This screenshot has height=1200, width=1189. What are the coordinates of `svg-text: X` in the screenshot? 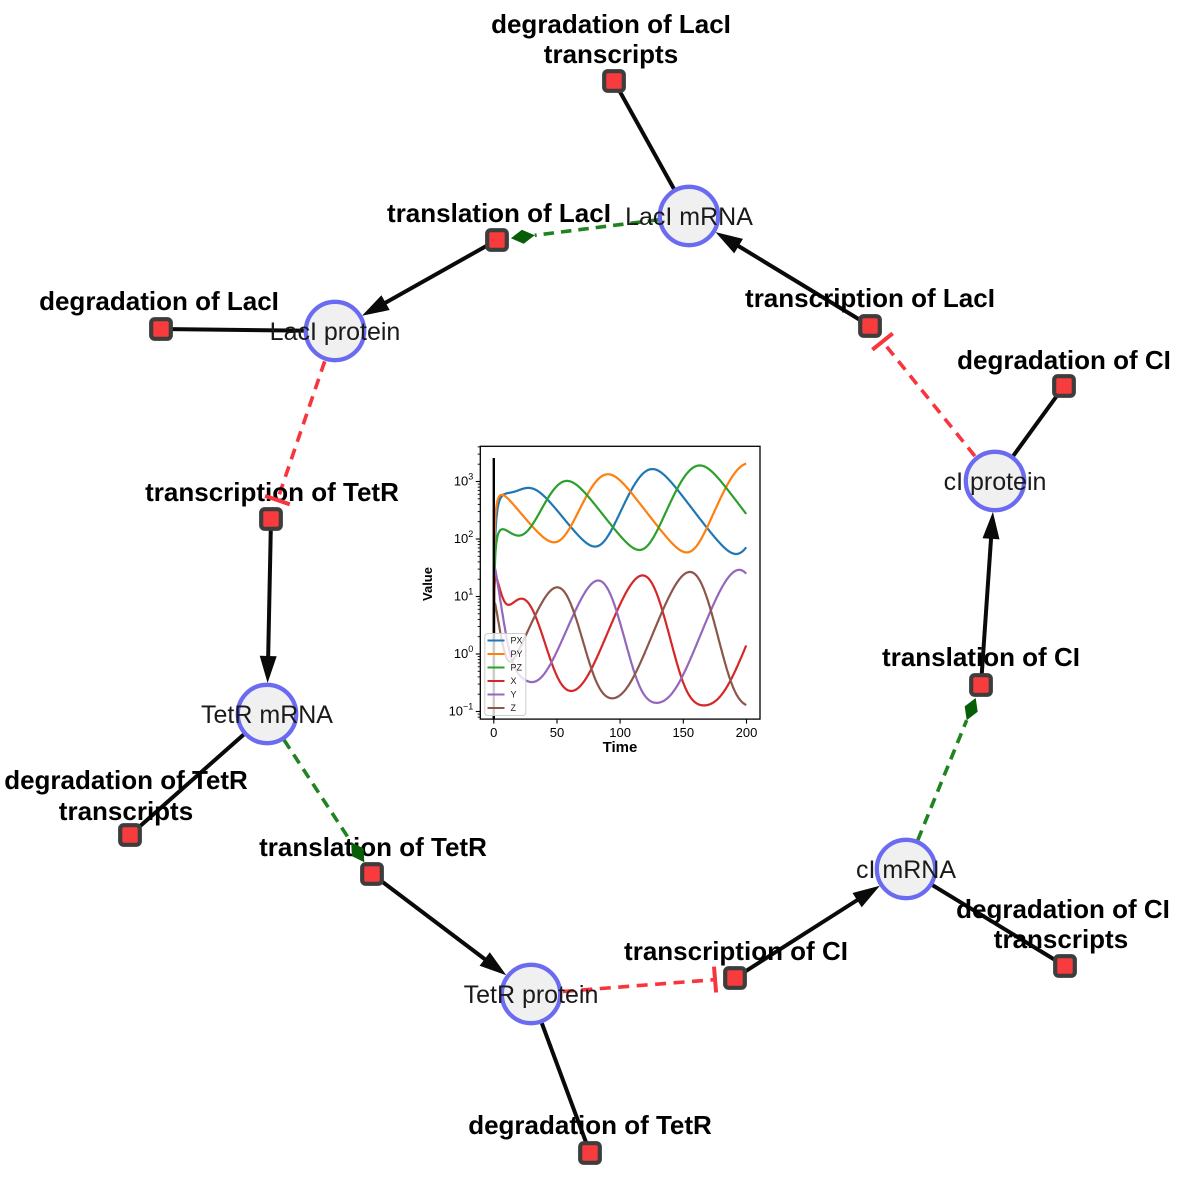 It's located at (514, 681).